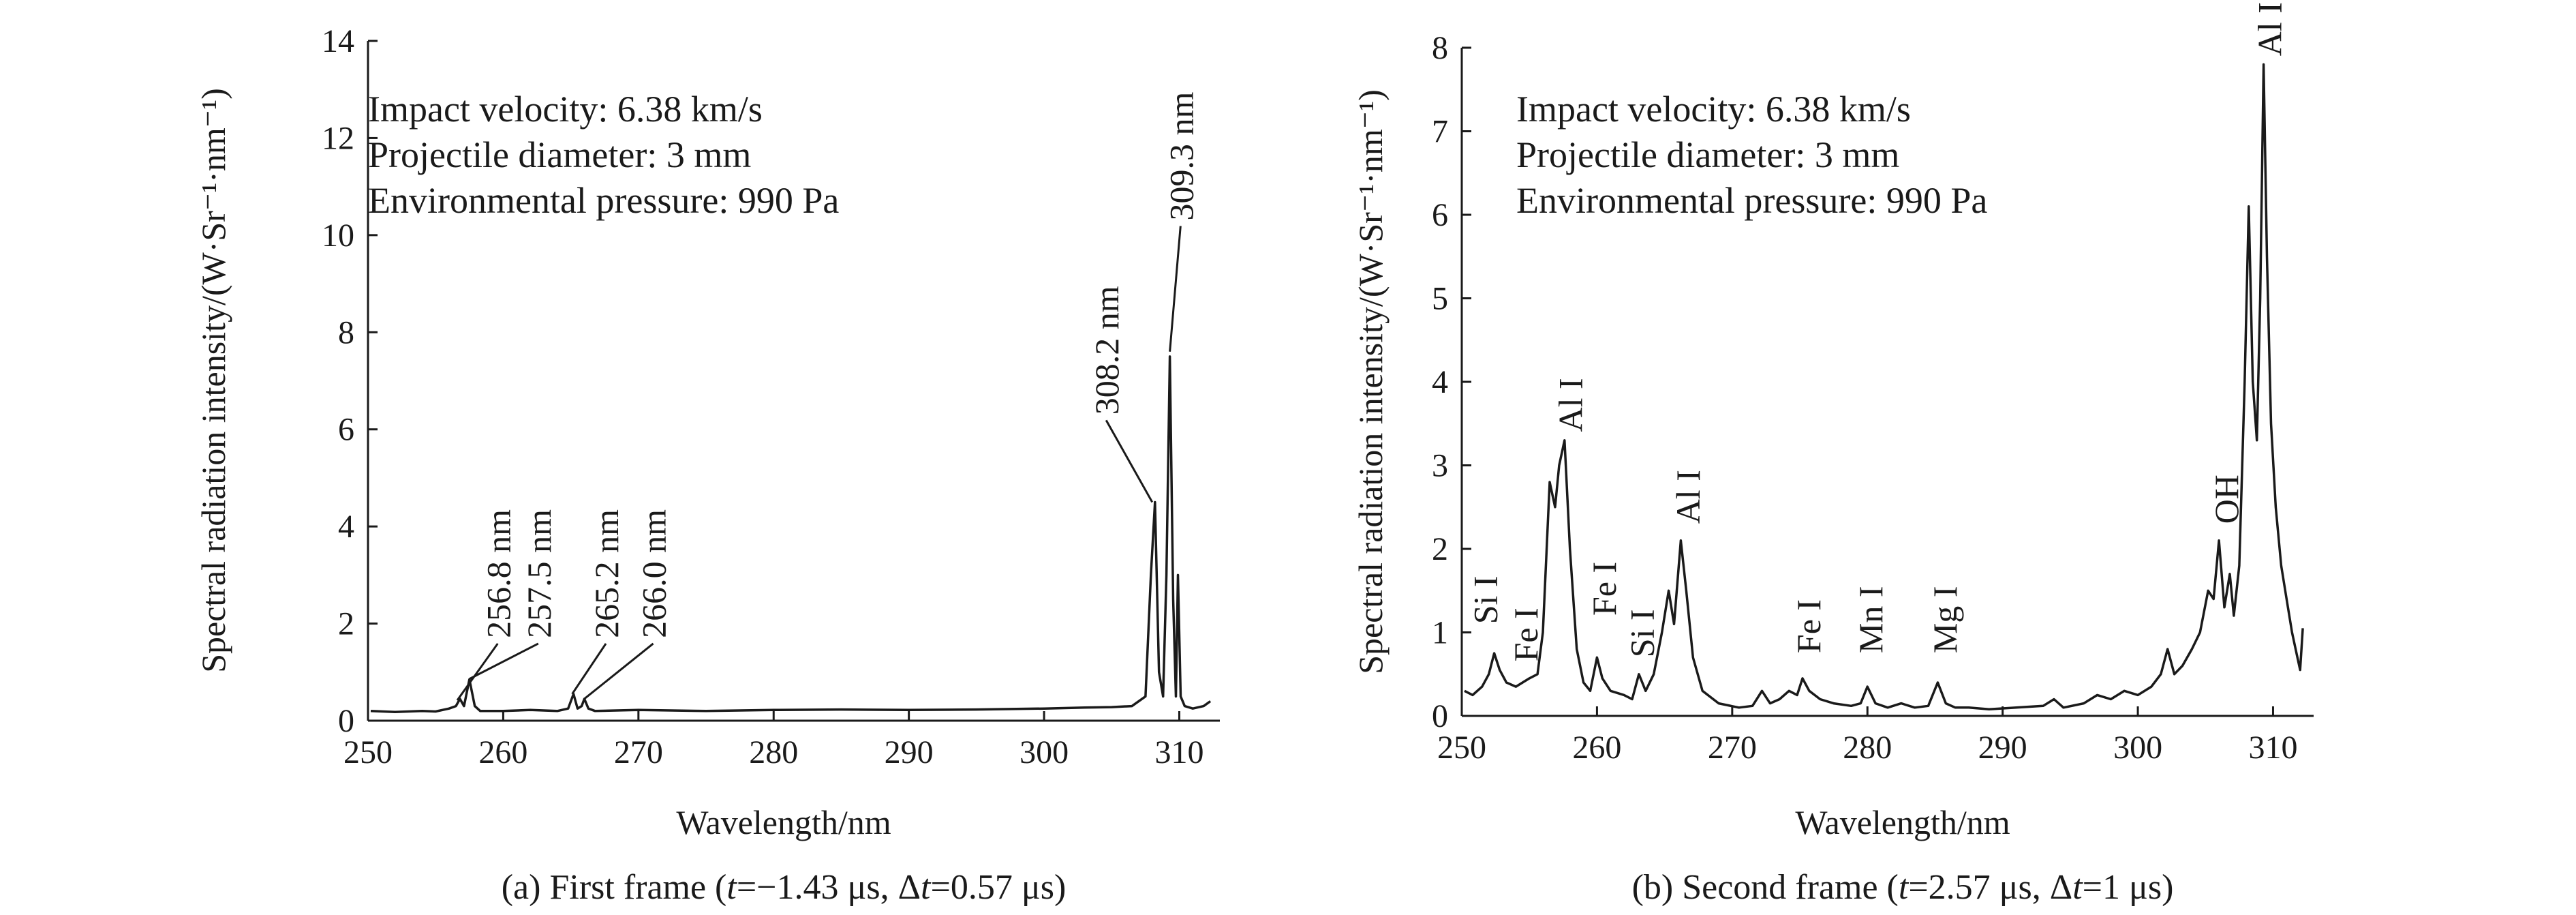  I want to click on panel-a-x-tick-label-290: 290, so click(910, 752).